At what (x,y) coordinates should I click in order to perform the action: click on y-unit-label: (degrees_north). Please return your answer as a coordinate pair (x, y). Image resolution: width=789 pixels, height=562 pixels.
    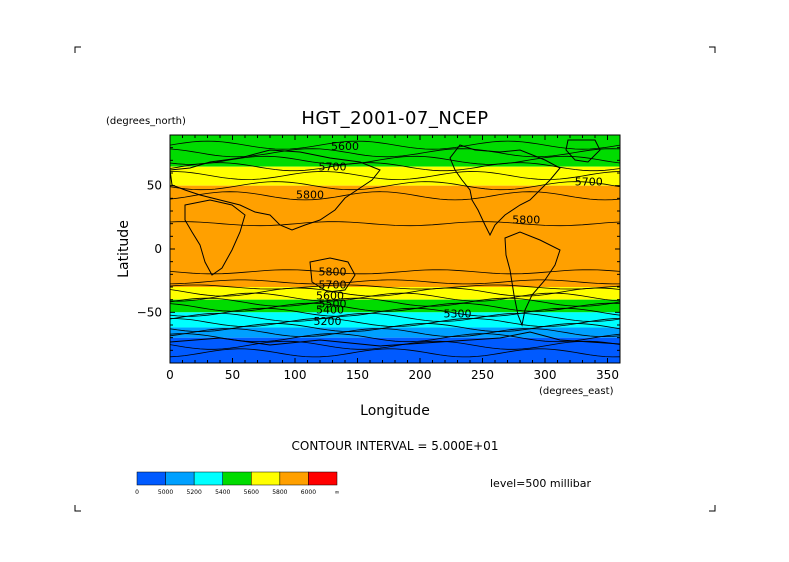
    Looking at the image, I should click on (146, 121).